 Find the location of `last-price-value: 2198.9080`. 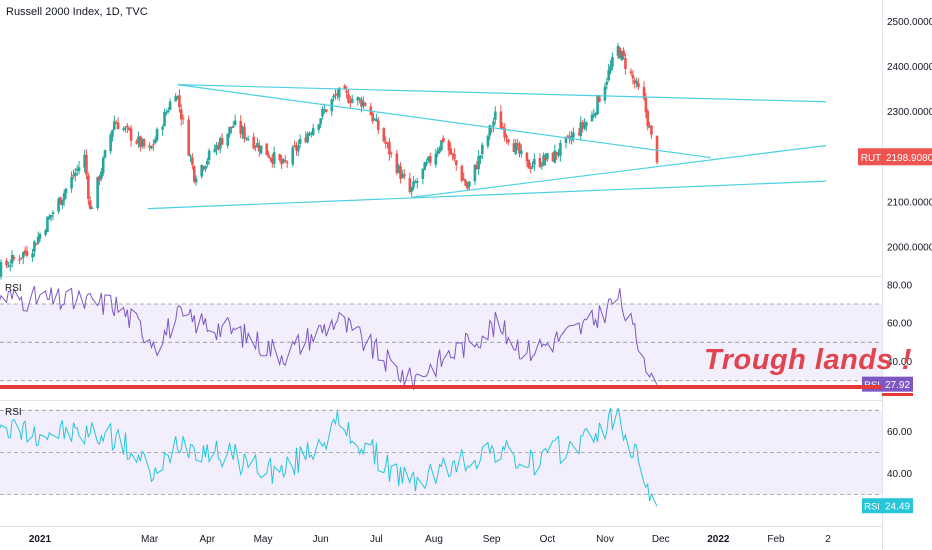

last-price-value: 2198.9080 is located at coordinates (909, 158).